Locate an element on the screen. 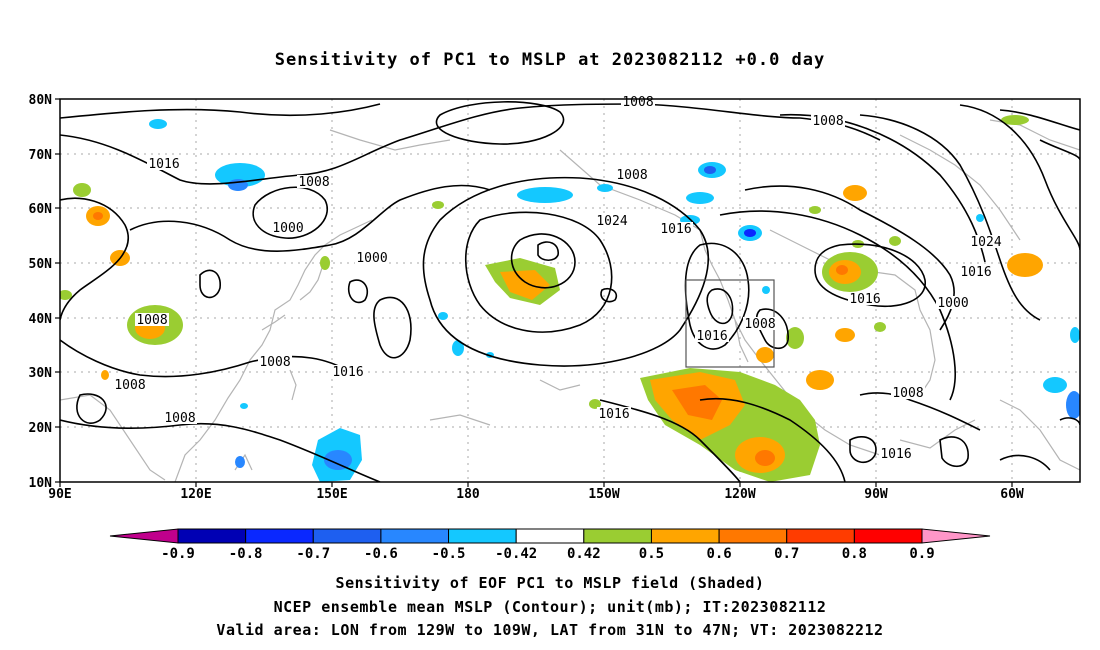 The height and width of the screenshot is (650, 1100). lat-tick-label: 60N is located at coordinates (41, 209).